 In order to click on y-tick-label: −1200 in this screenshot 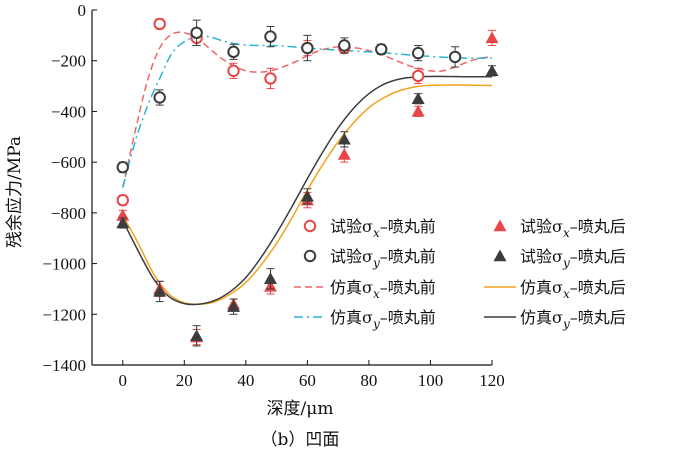, I will do `click(64, 314)`.